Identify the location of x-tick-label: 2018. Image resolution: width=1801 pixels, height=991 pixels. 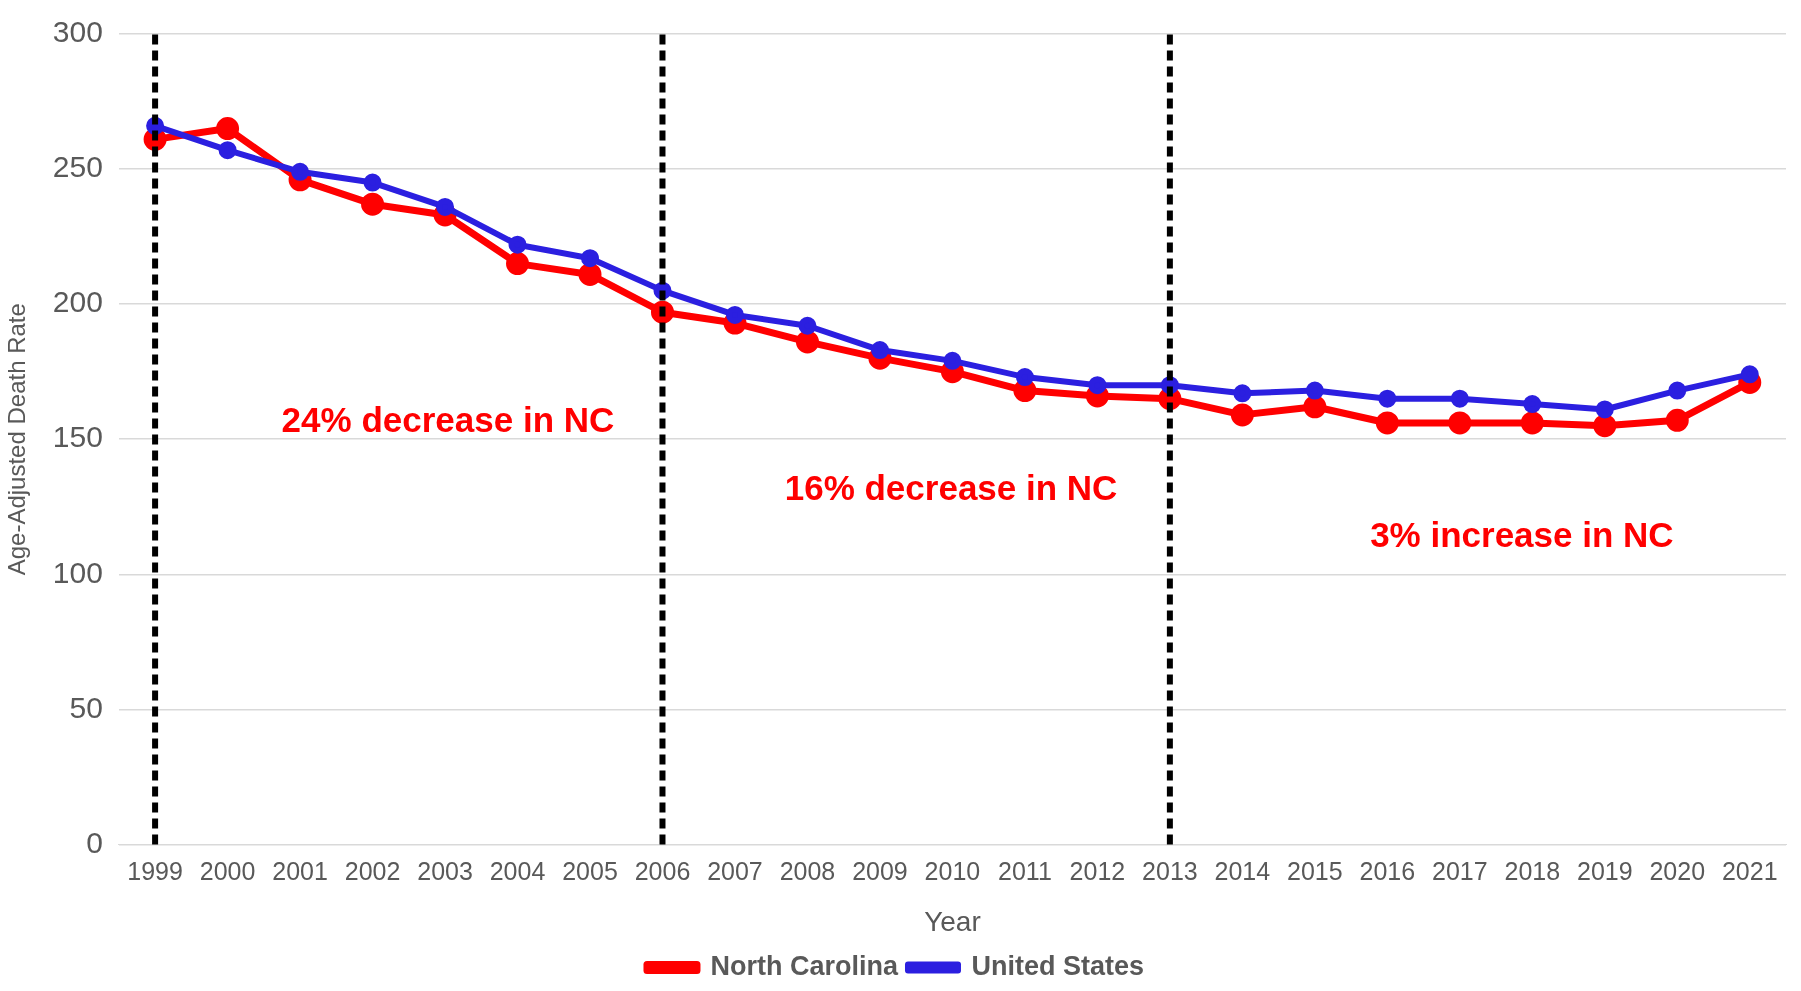
(1532, 871).